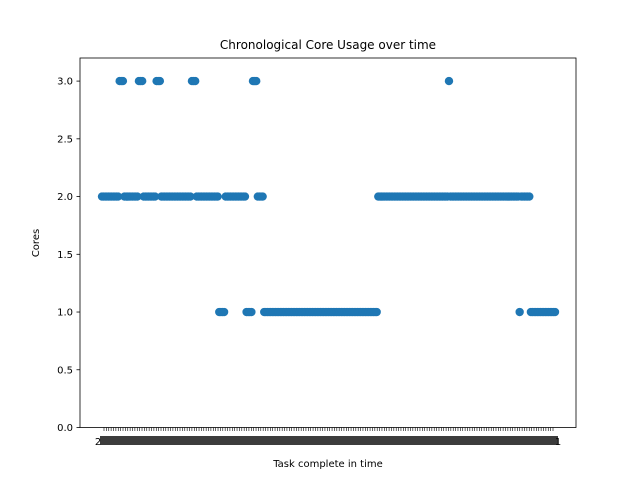 The image size is (640, 480). What do you see at coordinates (65, 428) in the screenshot?
I see `y-tick-label: 0.0` at bounding box center [65, 428].